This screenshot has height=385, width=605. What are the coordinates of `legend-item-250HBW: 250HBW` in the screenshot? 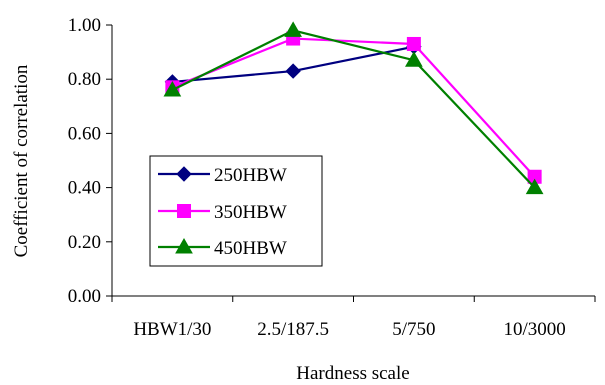 It's located at (222, 175).